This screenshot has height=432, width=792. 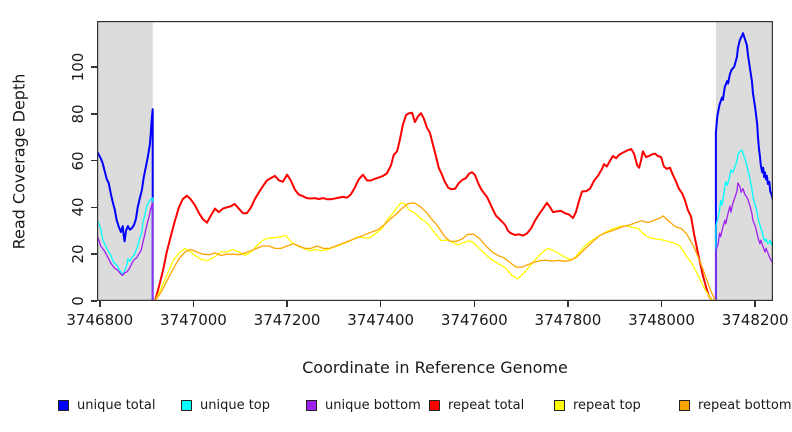 I want to click on y-tick-label: 60, so click(x=78, y=161).